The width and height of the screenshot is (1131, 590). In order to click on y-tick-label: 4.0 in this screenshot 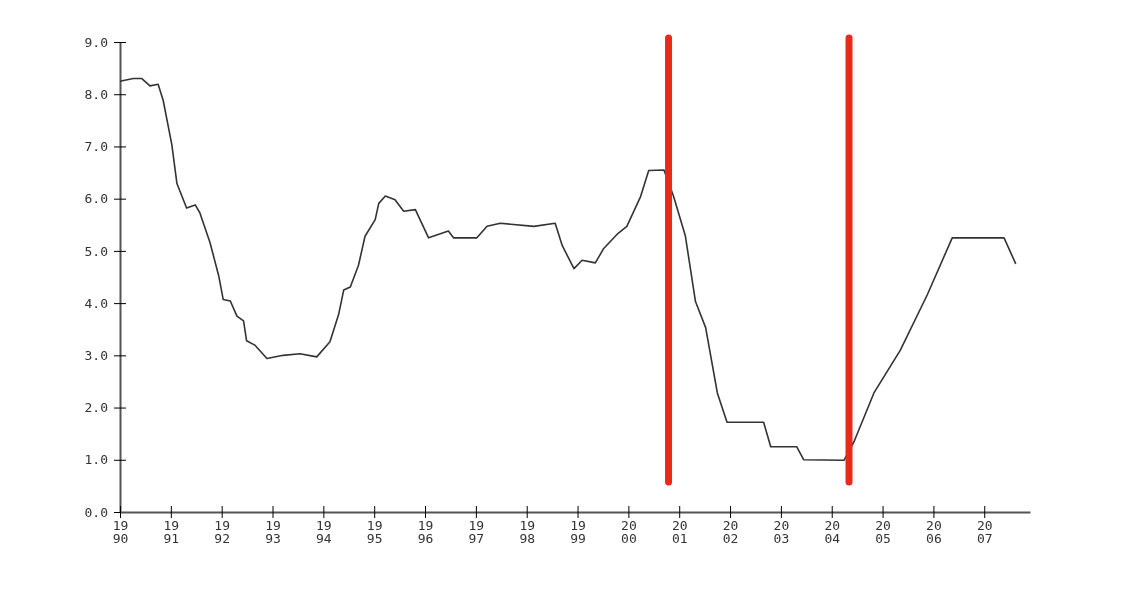, I will do `click(96, 303)`.